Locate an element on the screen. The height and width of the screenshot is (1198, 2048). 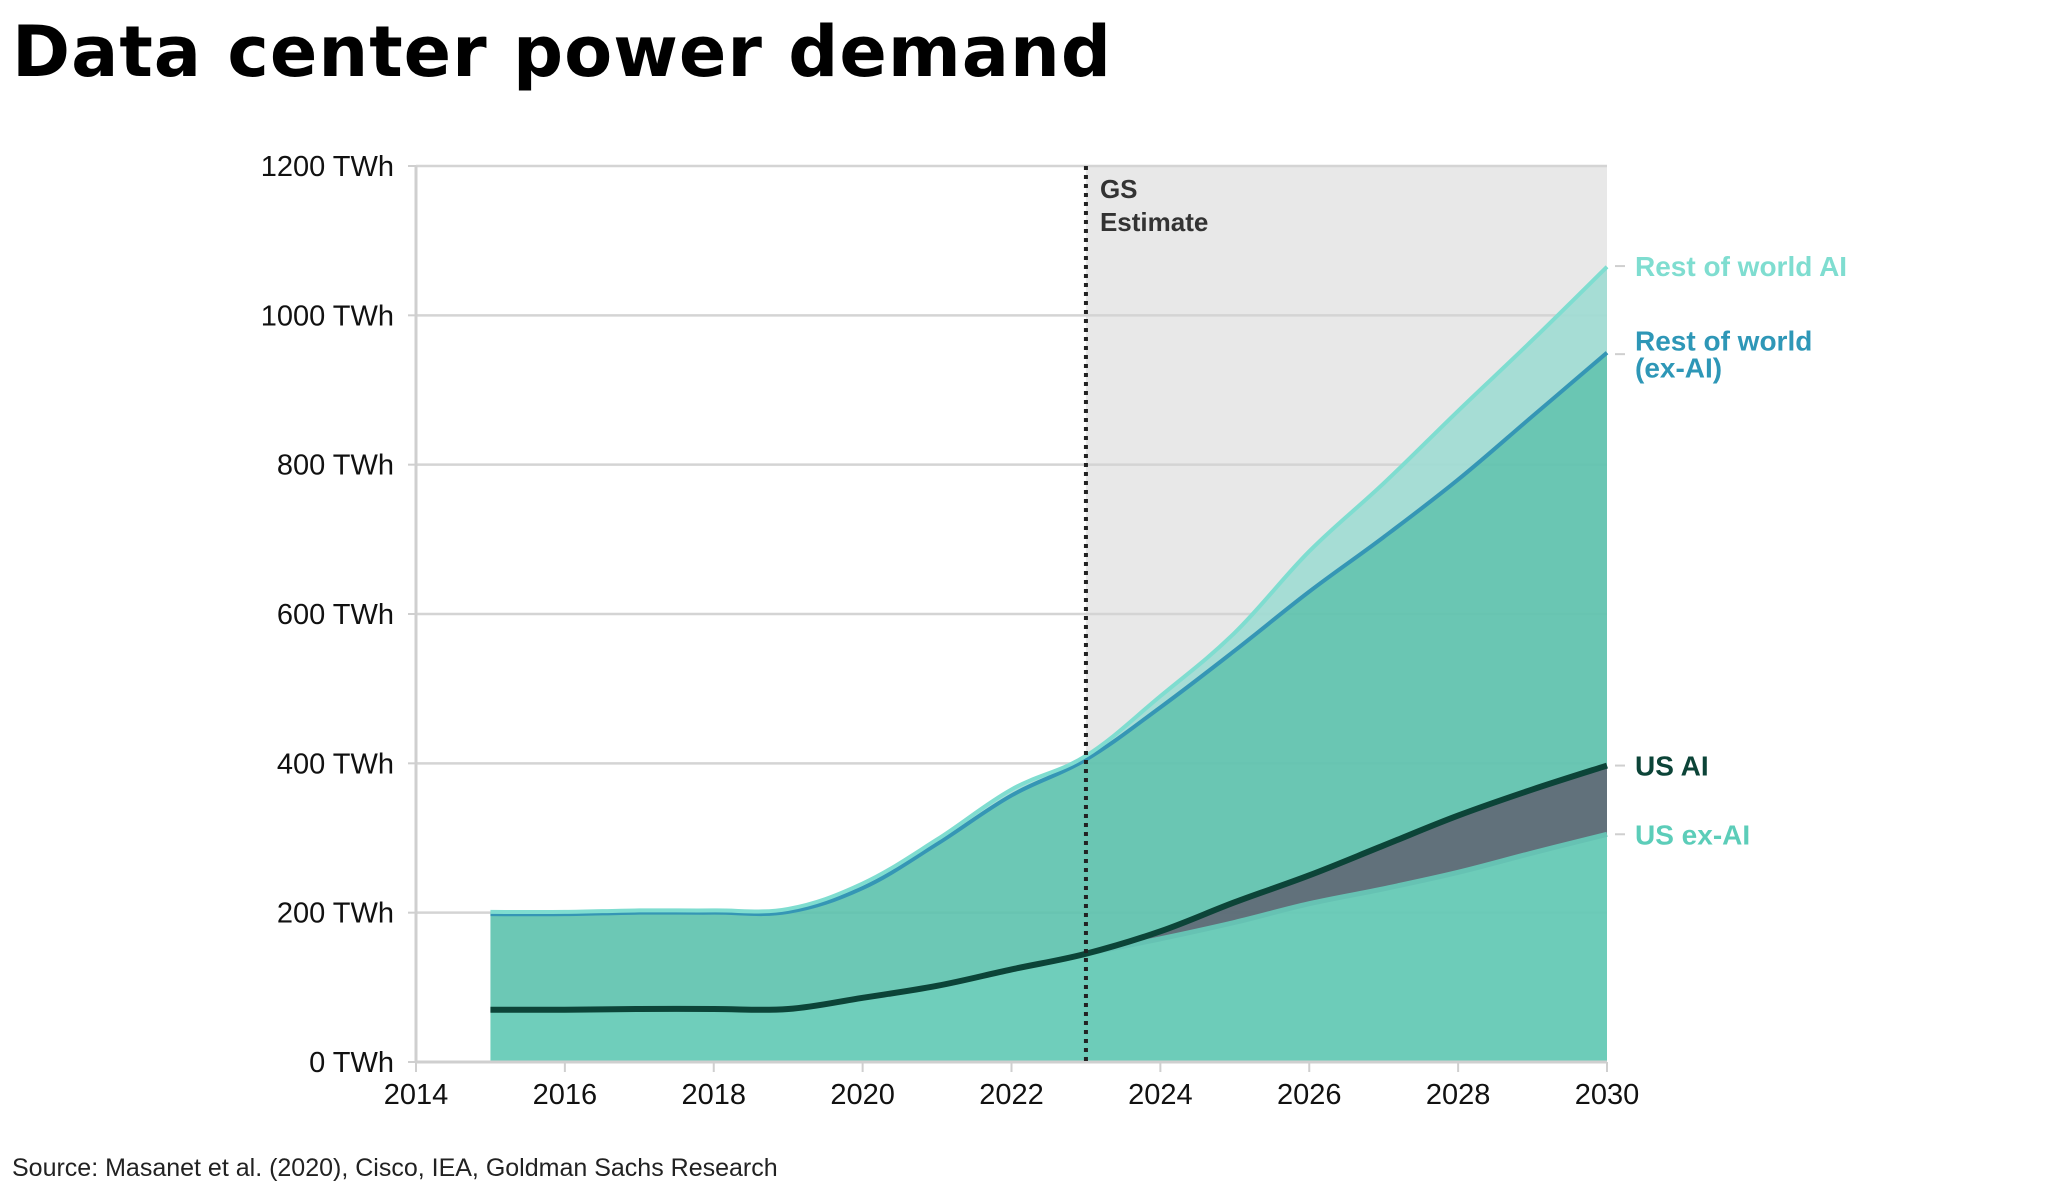
series-label: (ex-AI) is located at coordinates (1678, 368).